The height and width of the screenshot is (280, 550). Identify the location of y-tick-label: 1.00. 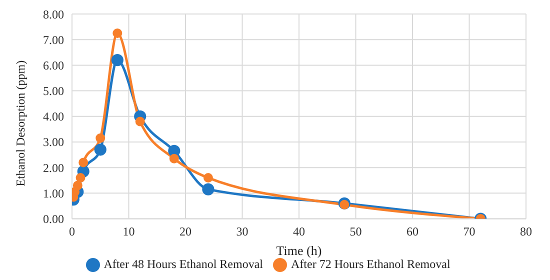
(53, 193).